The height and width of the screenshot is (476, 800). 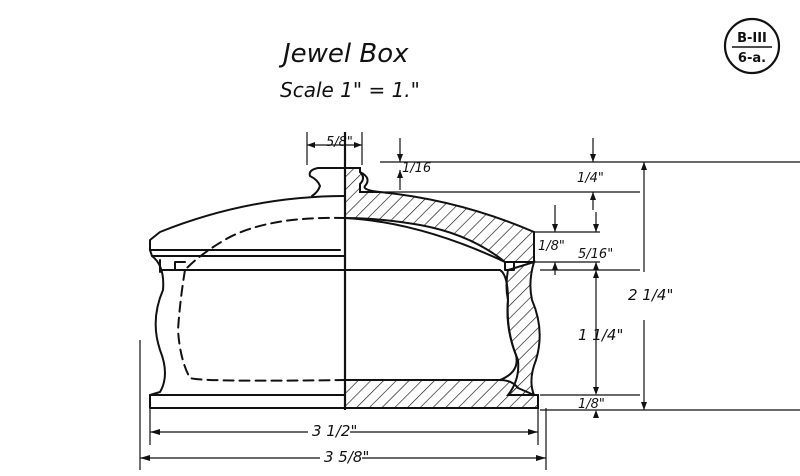 I want to click on left-half-outside-view, so click(x=247, y=288).